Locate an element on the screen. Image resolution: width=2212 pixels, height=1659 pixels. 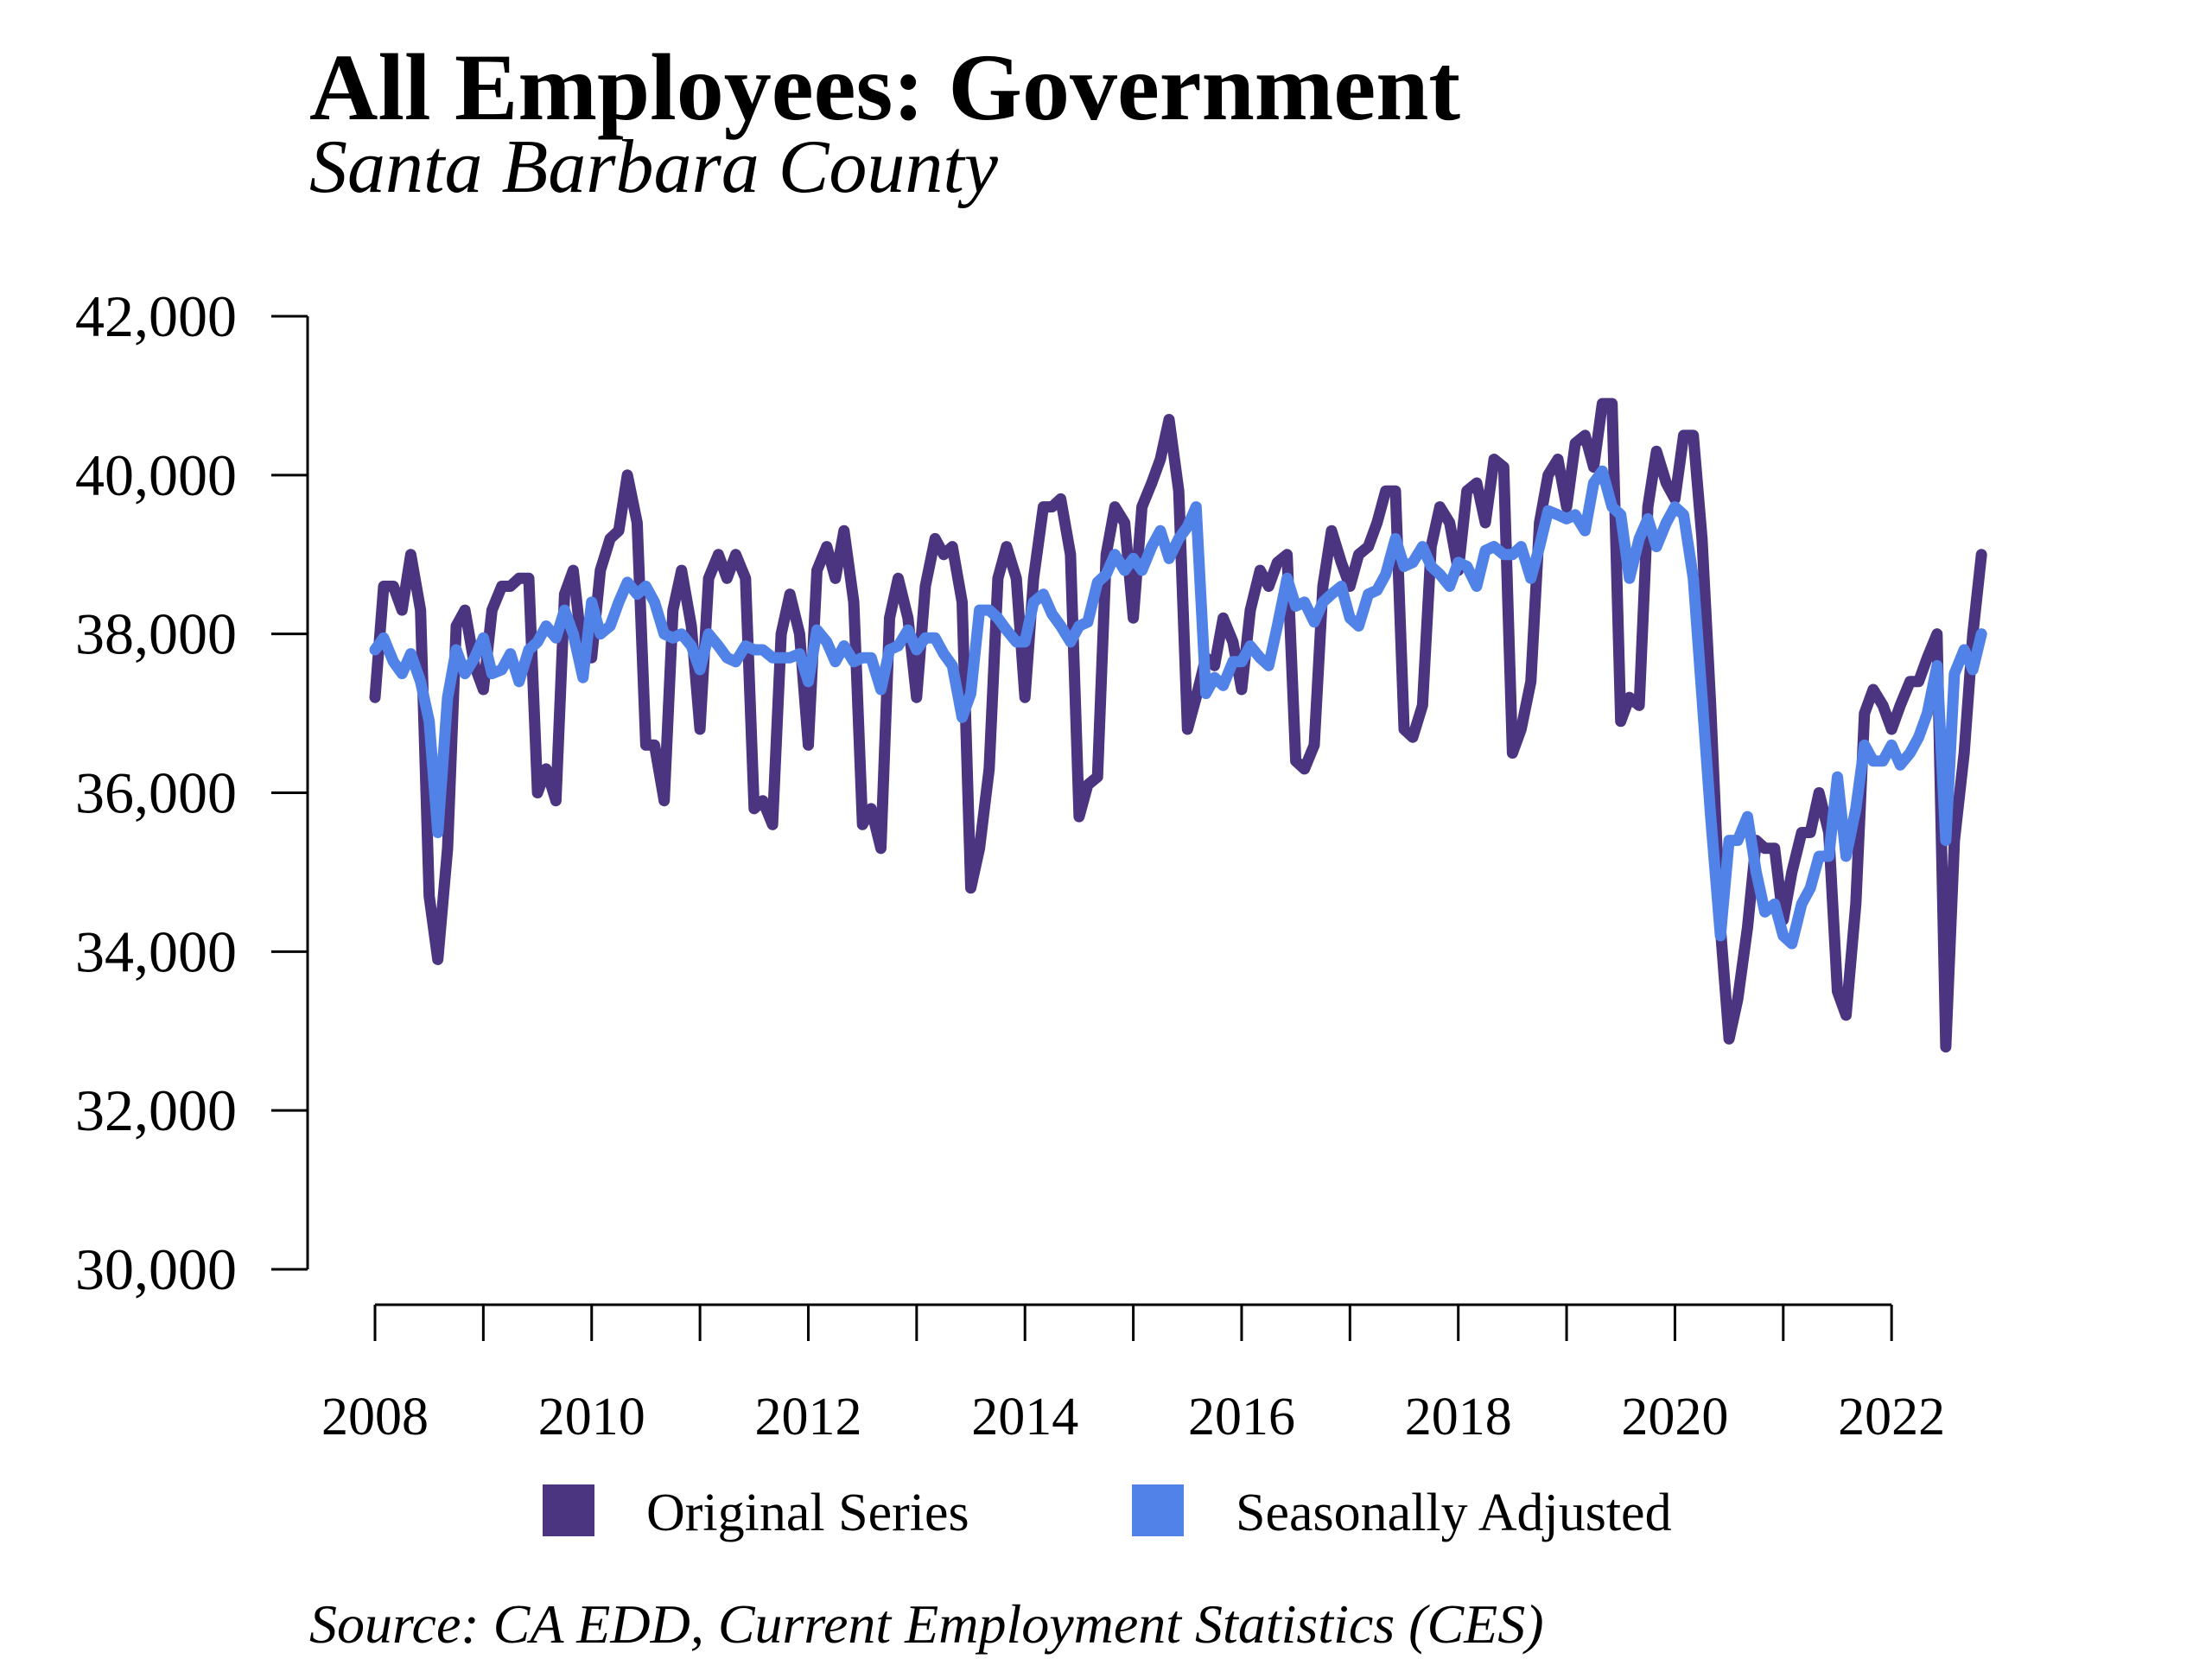
y-tick-label: 38,000 is located at coordinates (156, 634).